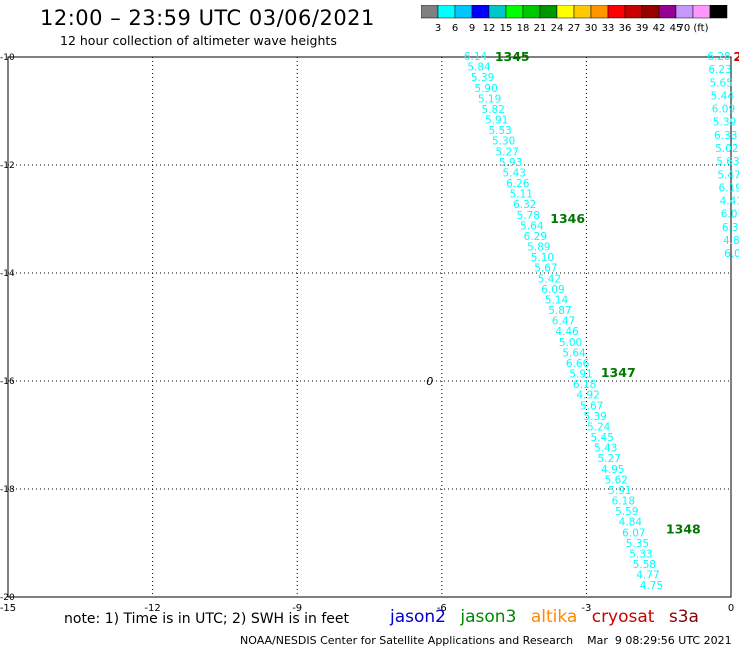 The width and height of the screenshot is (740, 650). I want to click on y-tick-label: -14, so click(7, 274).